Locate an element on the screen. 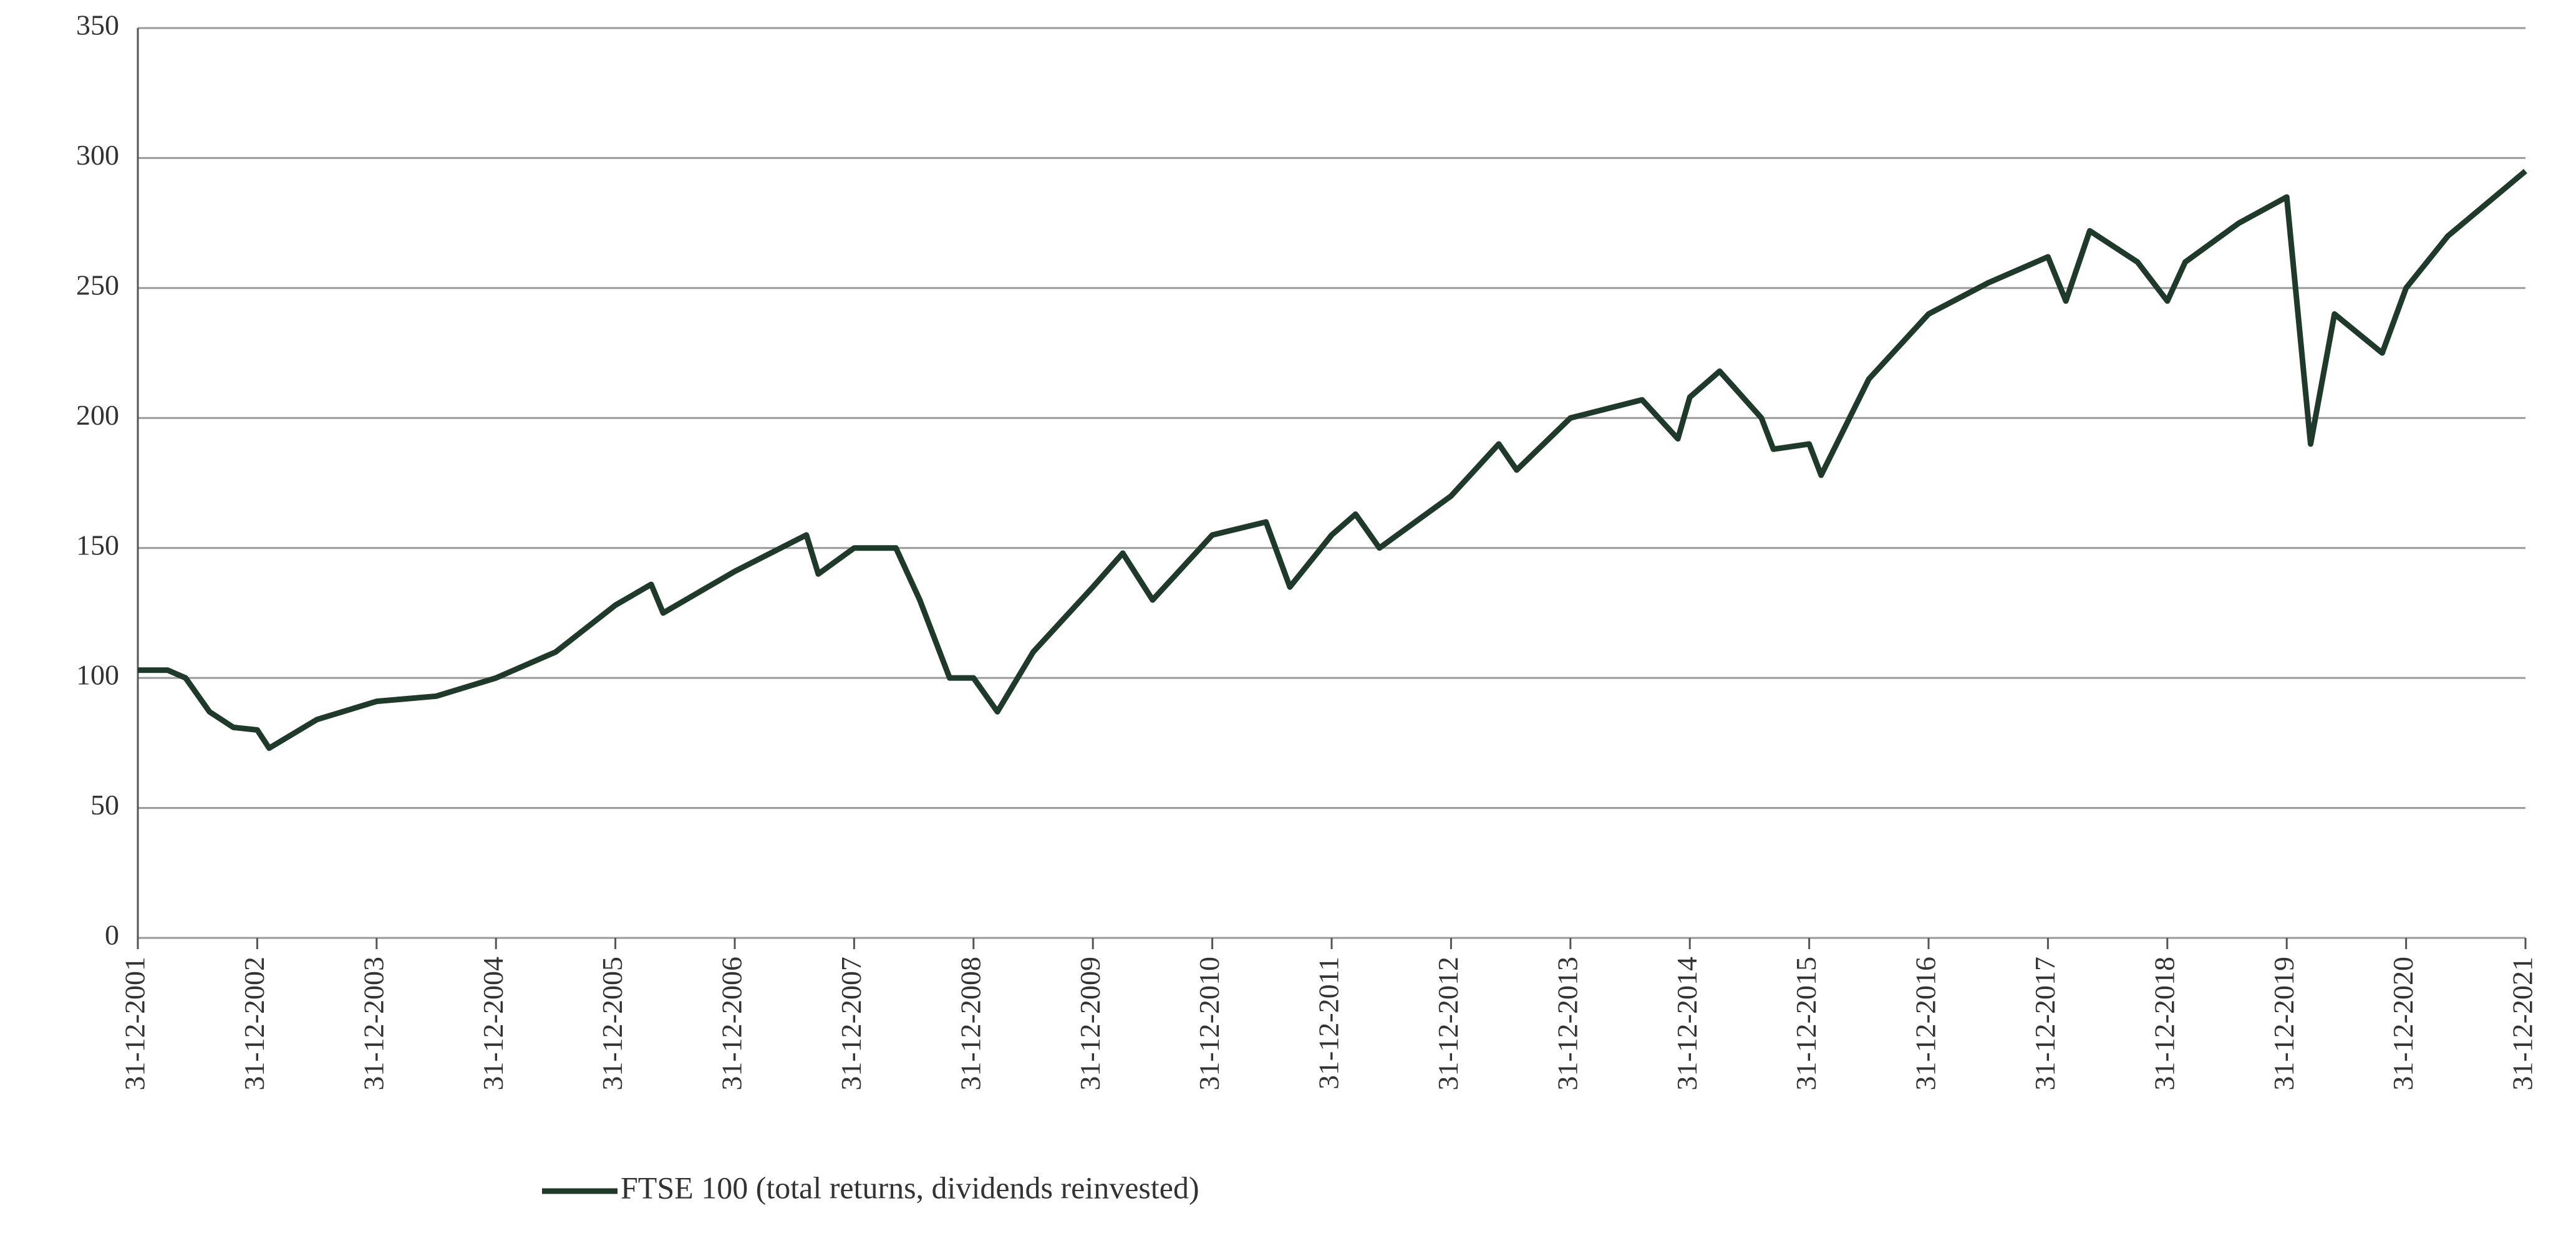  y-tick-label: 300 is located at coordinates (97, 155).